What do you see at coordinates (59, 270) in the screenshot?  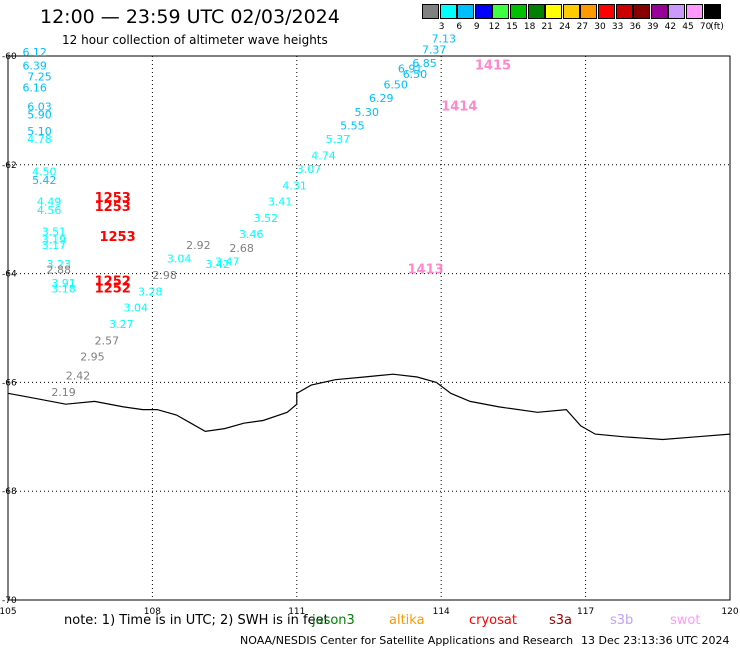 I see `swh-data-label: 2.88` at bounding box center [59, 270].